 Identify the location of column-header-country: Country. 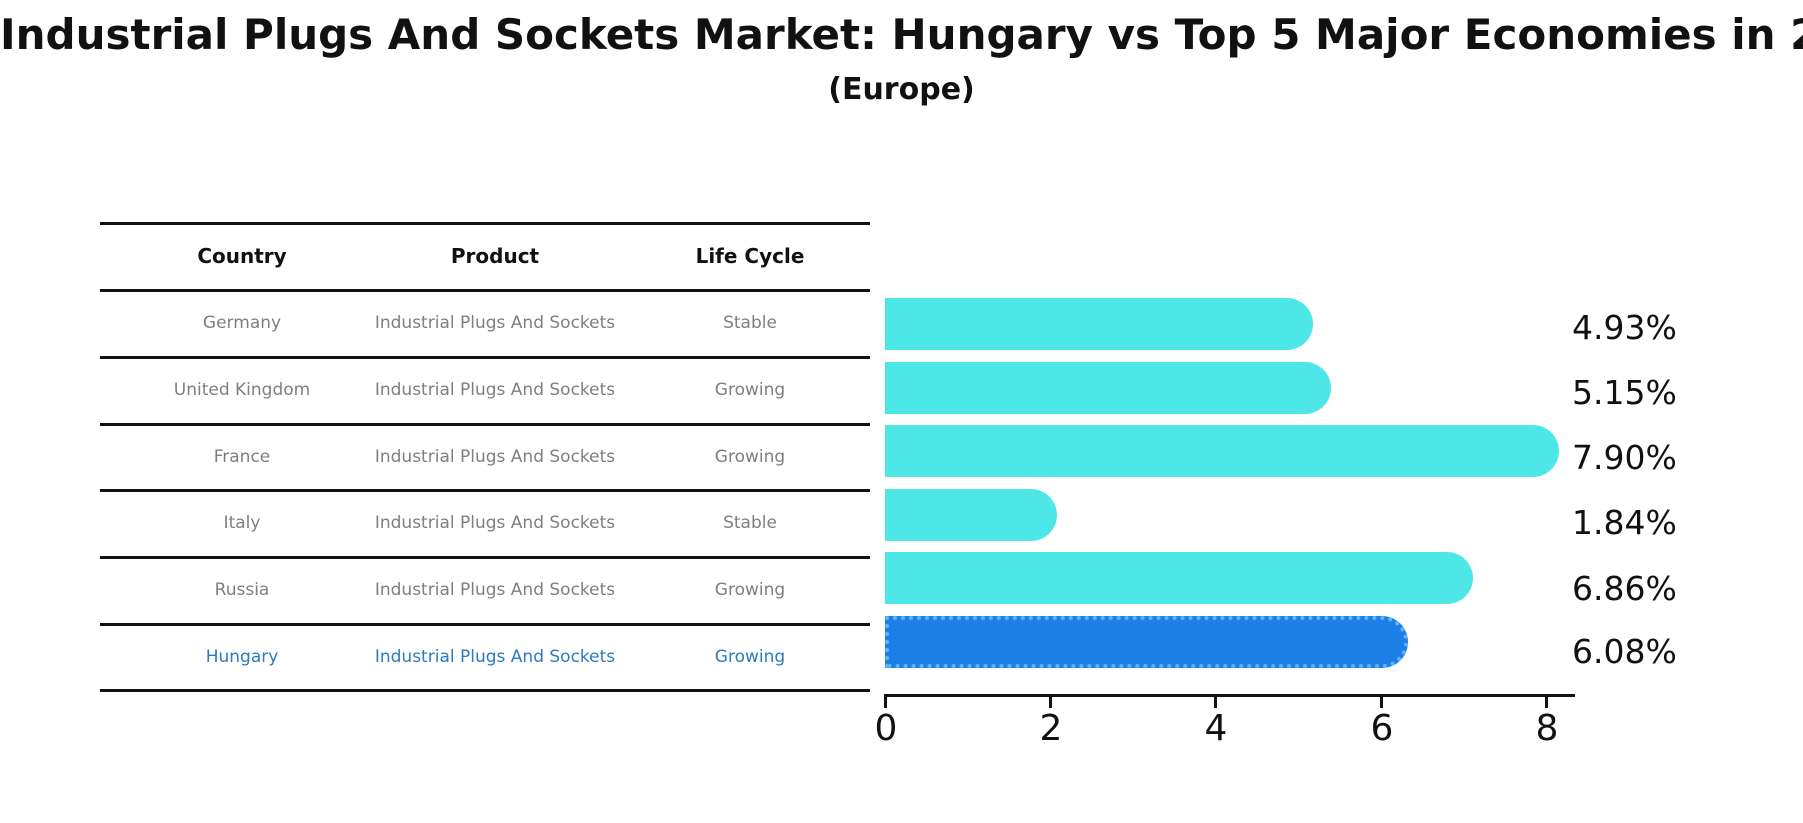
(242, 256).